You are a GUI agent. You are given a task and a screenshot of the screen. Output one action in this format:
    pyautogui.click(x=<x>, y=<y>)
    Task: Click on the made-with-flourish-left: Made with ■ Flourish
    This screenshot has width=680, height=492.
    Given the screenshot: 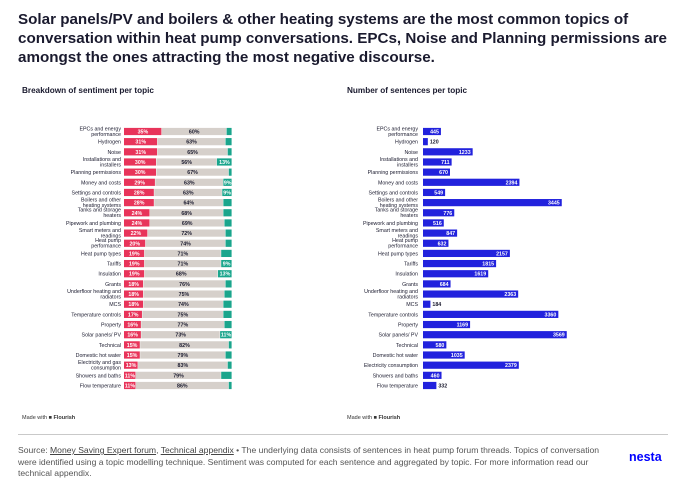 What is the action you would take?
    pyautogui.click(x=49, y=418)
    